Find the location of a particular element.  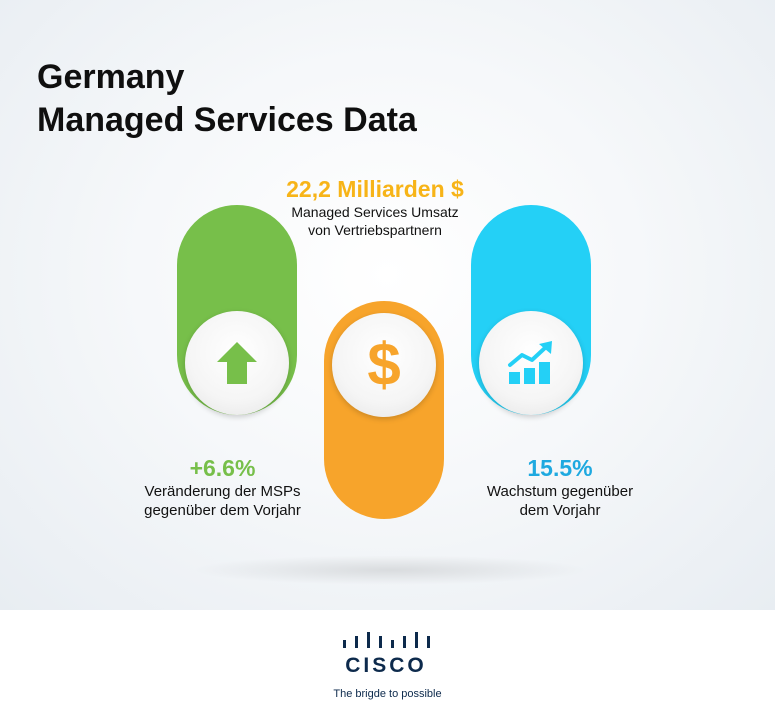

arrow-up-icon is located at coordinates (237, 363).